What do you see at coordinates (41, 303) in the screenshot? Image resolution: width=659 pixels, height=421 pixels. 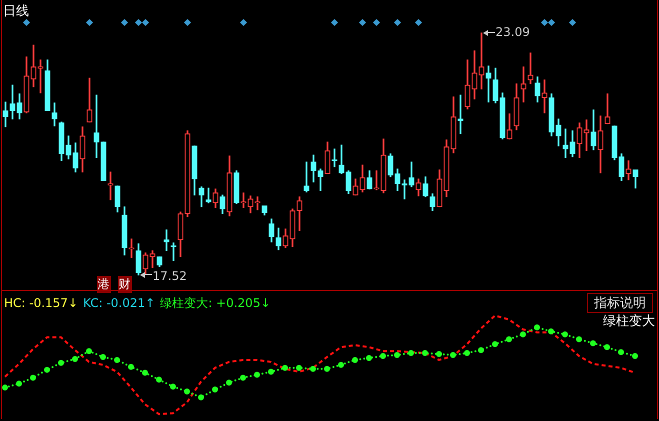 I see `text: HC: -0.157↓` at bounding box center [41, 303].